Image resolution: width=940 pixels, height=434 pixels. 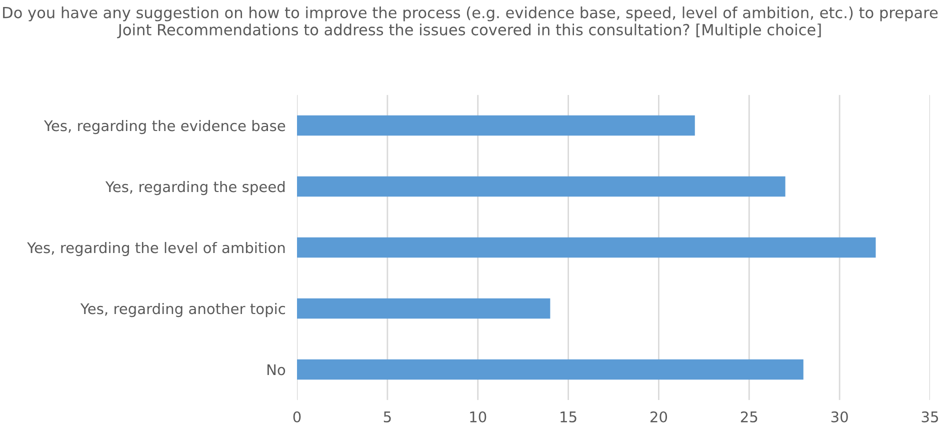 I want to click on y-tick-label: Yes, regarding the level of ambition, so click(x=156, y=249).